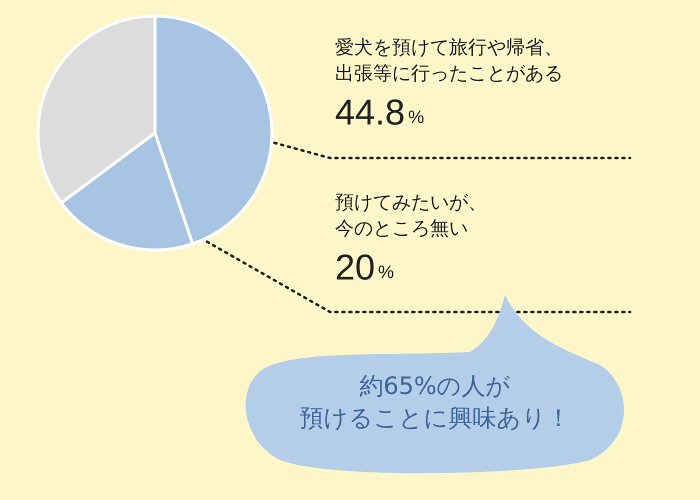 This screenshot has height=500, width=700. I want to click on text: 預けることに興味あり！, so click(435, 418).